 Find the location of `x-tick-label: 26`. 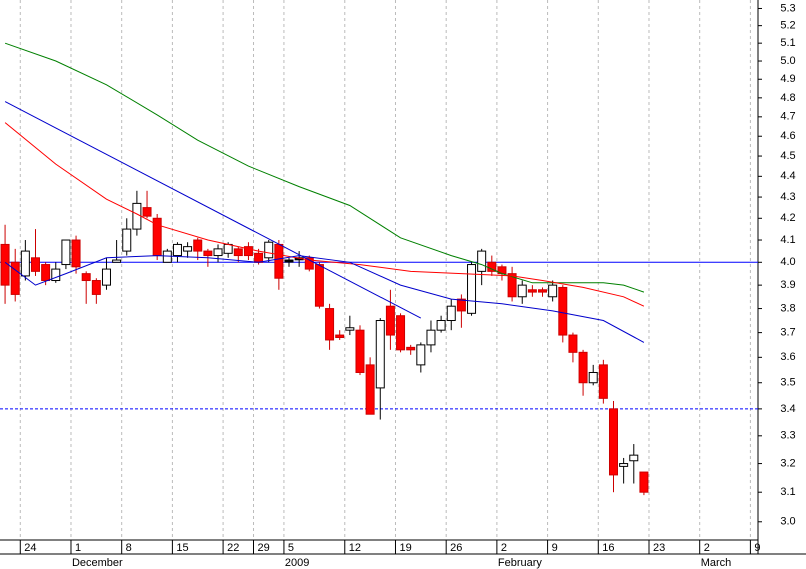

x-tick-label: 26 is located at coordinates (456, 548).